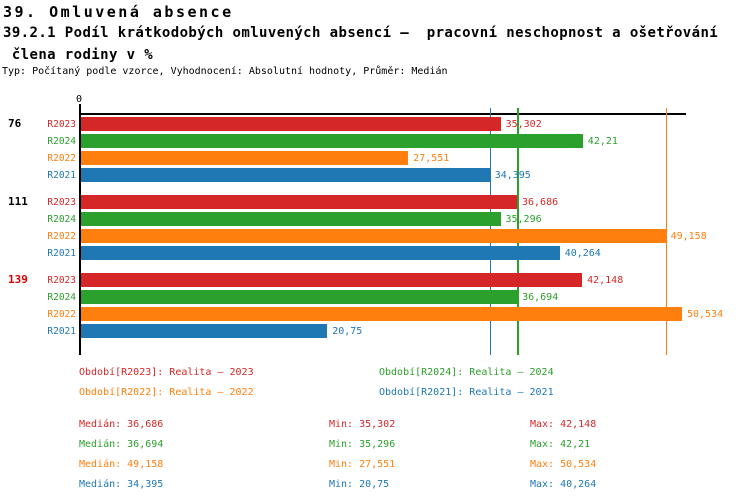 The width and height of the screenshot is (750, 498). What do you see at coordinates (563, 424) in the screenshot?
I see `stat-max-R2023: Max: 42,148` at bounding box center [563, 424].